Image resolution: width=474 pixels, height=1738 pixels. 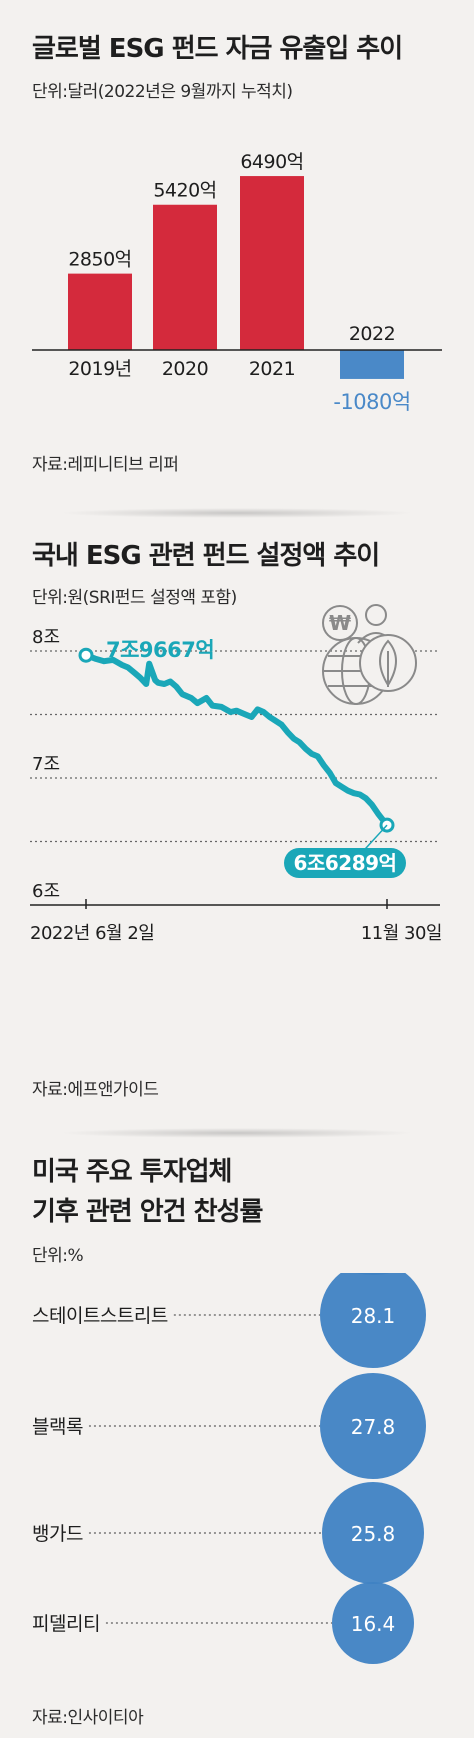 What do you see at coordinates (134, 598) in the screenshot?
I see `chart2-unit: 단위:원(SRI펀드 설정액 포함)` at bounding box center [134, 598].